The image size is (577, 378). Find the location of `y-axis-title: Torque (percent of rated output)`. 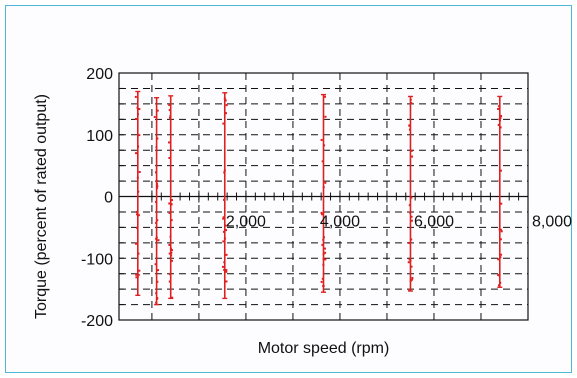

y-axis-title: Torque (percent of rated output) is located at coordinates (41, 206).